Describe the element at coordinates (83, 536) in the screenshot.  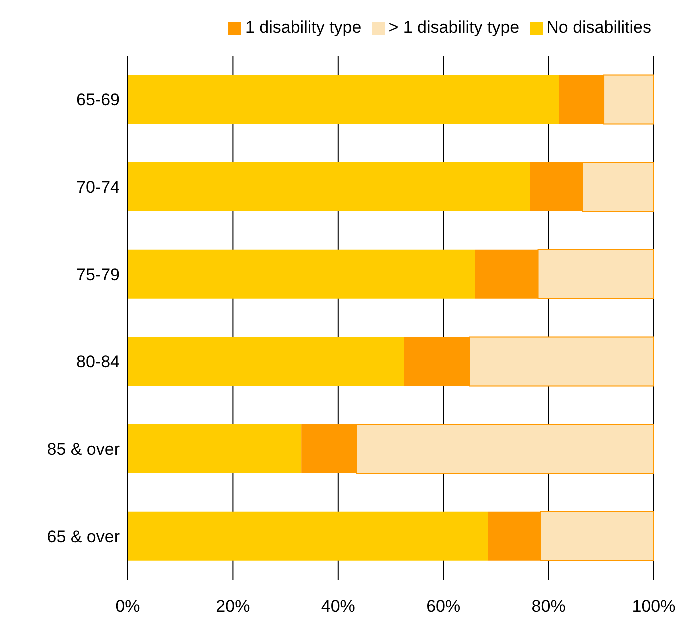
I see `y-tick-label: 65 & over` at that location.